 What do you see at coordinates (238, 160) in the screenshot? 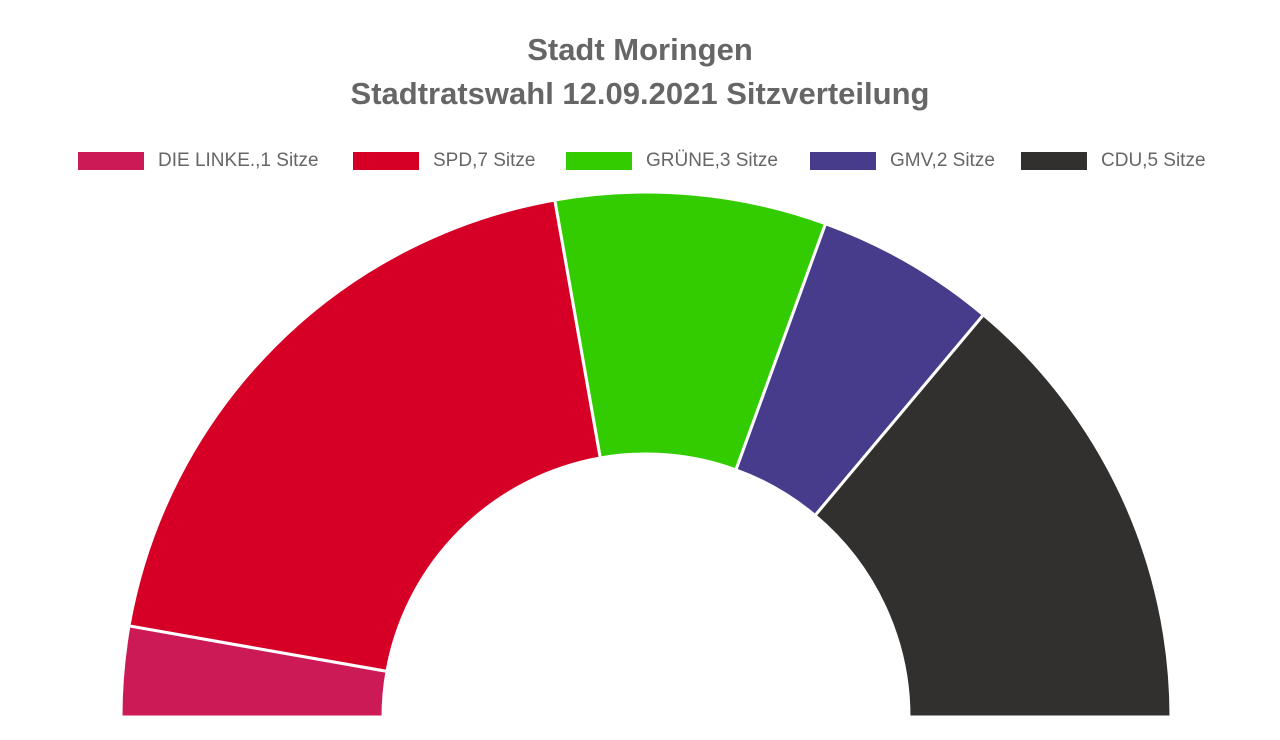
I see `legend-label: DIE LINKE.,1 Sitze` at bounding box center [238, 160].